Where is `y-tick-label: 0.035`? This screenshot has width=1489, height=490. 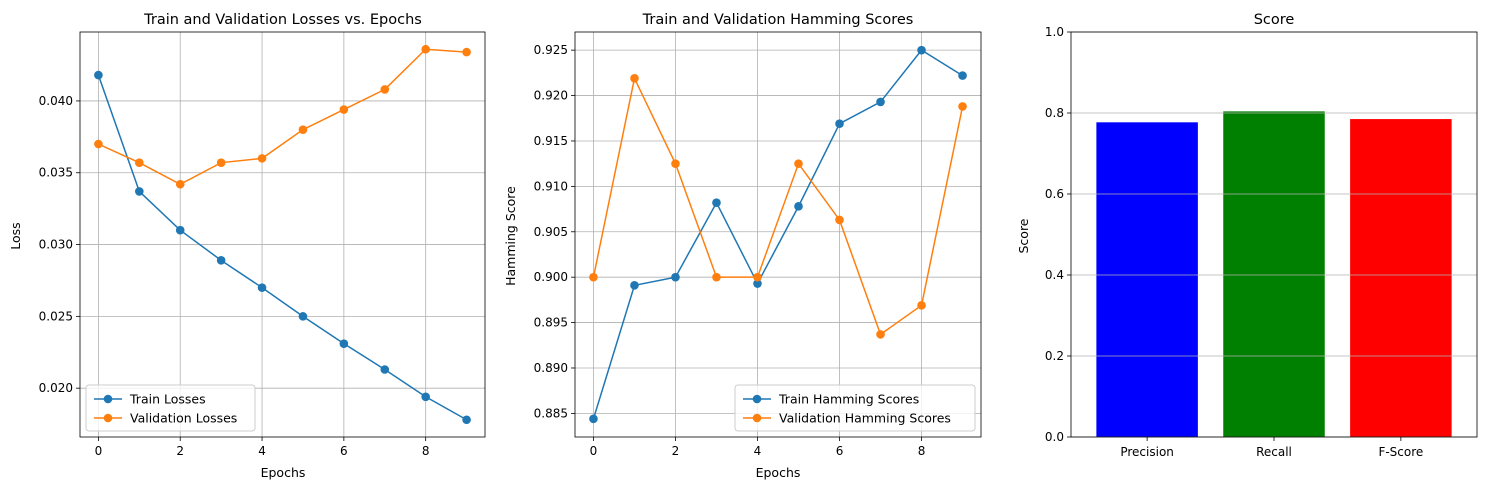 y-tick-label: 0.035 is located at coordinates (56, 173).